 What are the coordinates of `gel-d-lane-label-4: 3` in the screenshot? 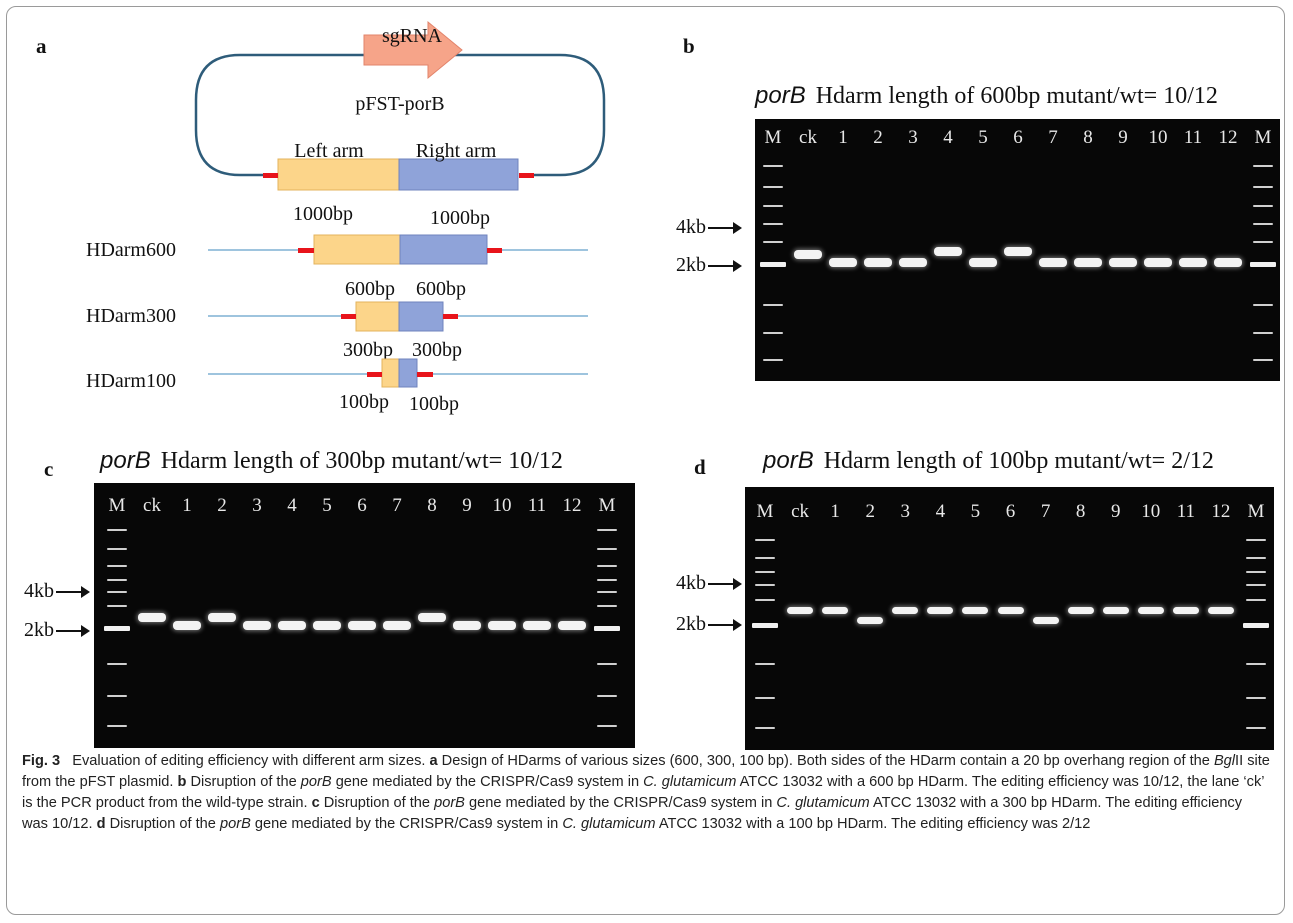 It's located at (905, 511).